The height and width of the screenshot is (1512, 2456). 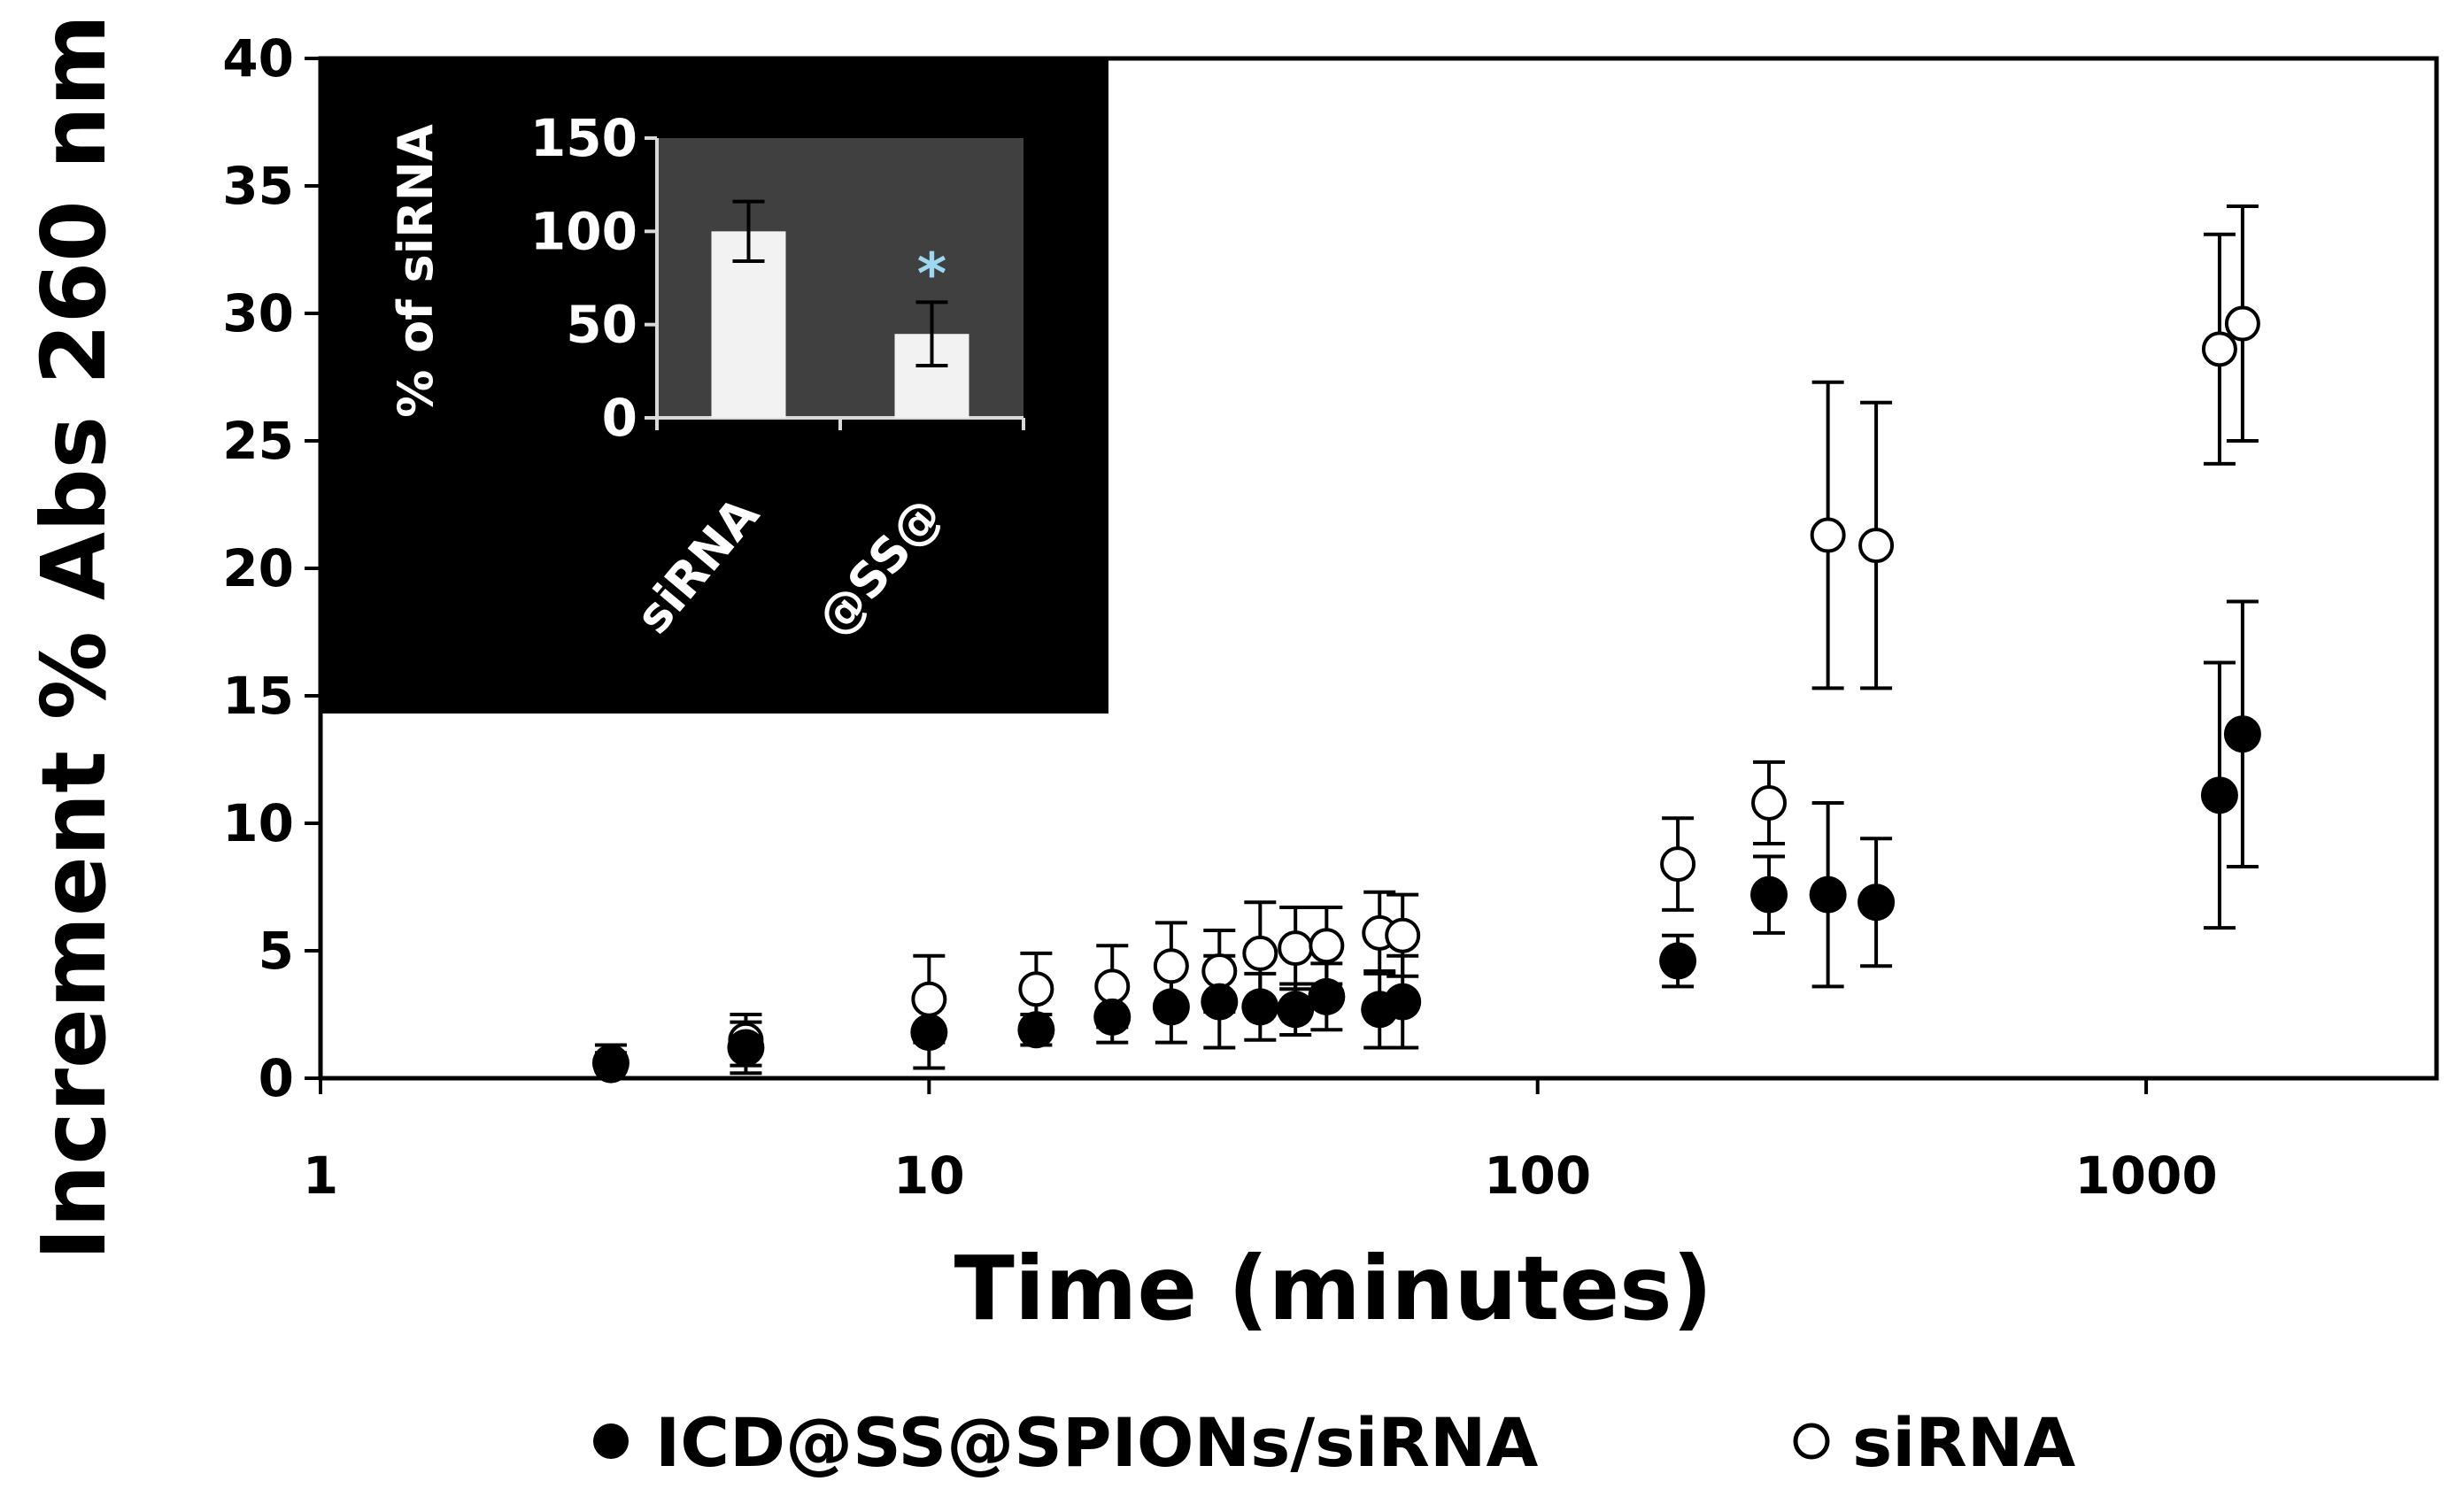 What do you see at coordinates (258, 696) in the screenshot?
I see `y-tick-label: 15` at bounding box center [258, 696].